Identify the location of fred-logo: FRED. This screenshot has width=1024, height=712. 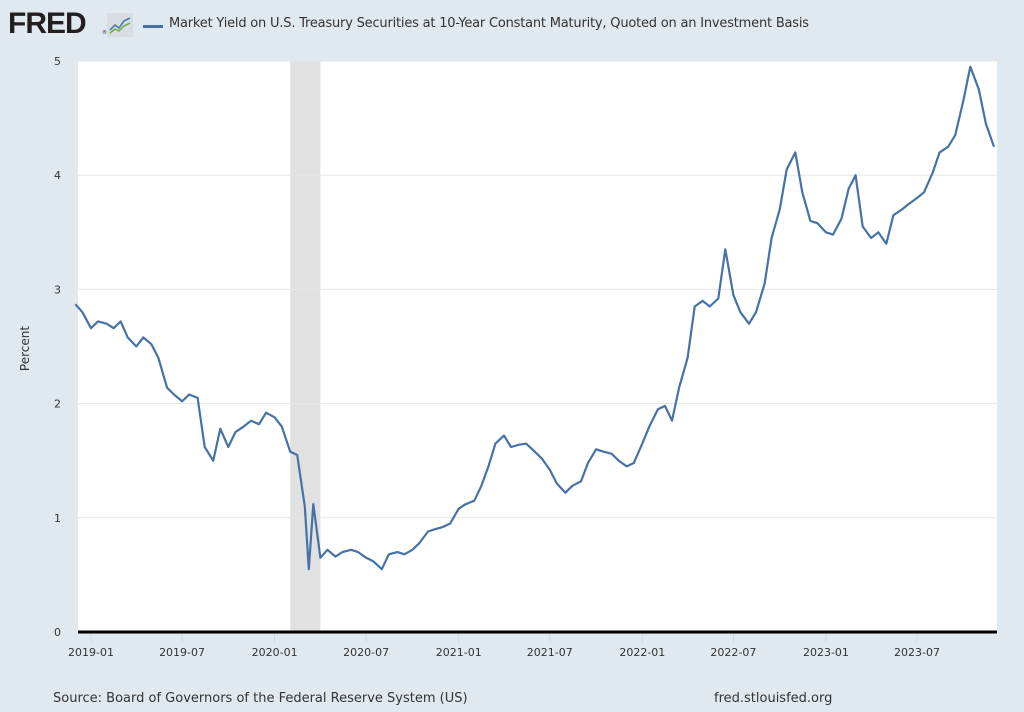
(47, 23).